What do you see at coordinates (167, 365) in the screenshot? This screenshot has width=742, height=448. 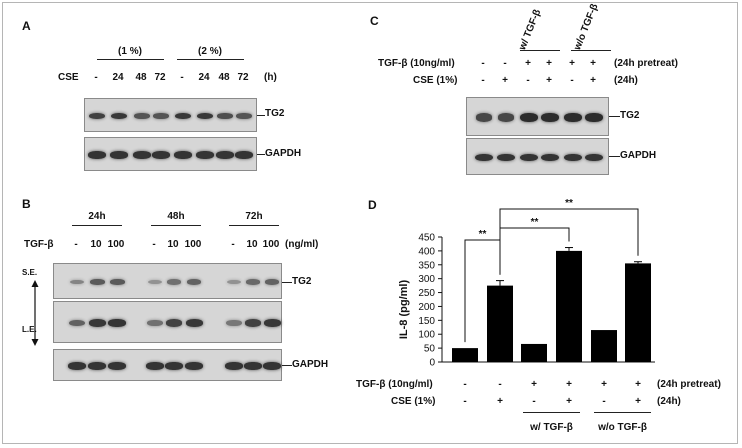 I see `panel-b-gapdh-blot` at bounding box center [167, 365].